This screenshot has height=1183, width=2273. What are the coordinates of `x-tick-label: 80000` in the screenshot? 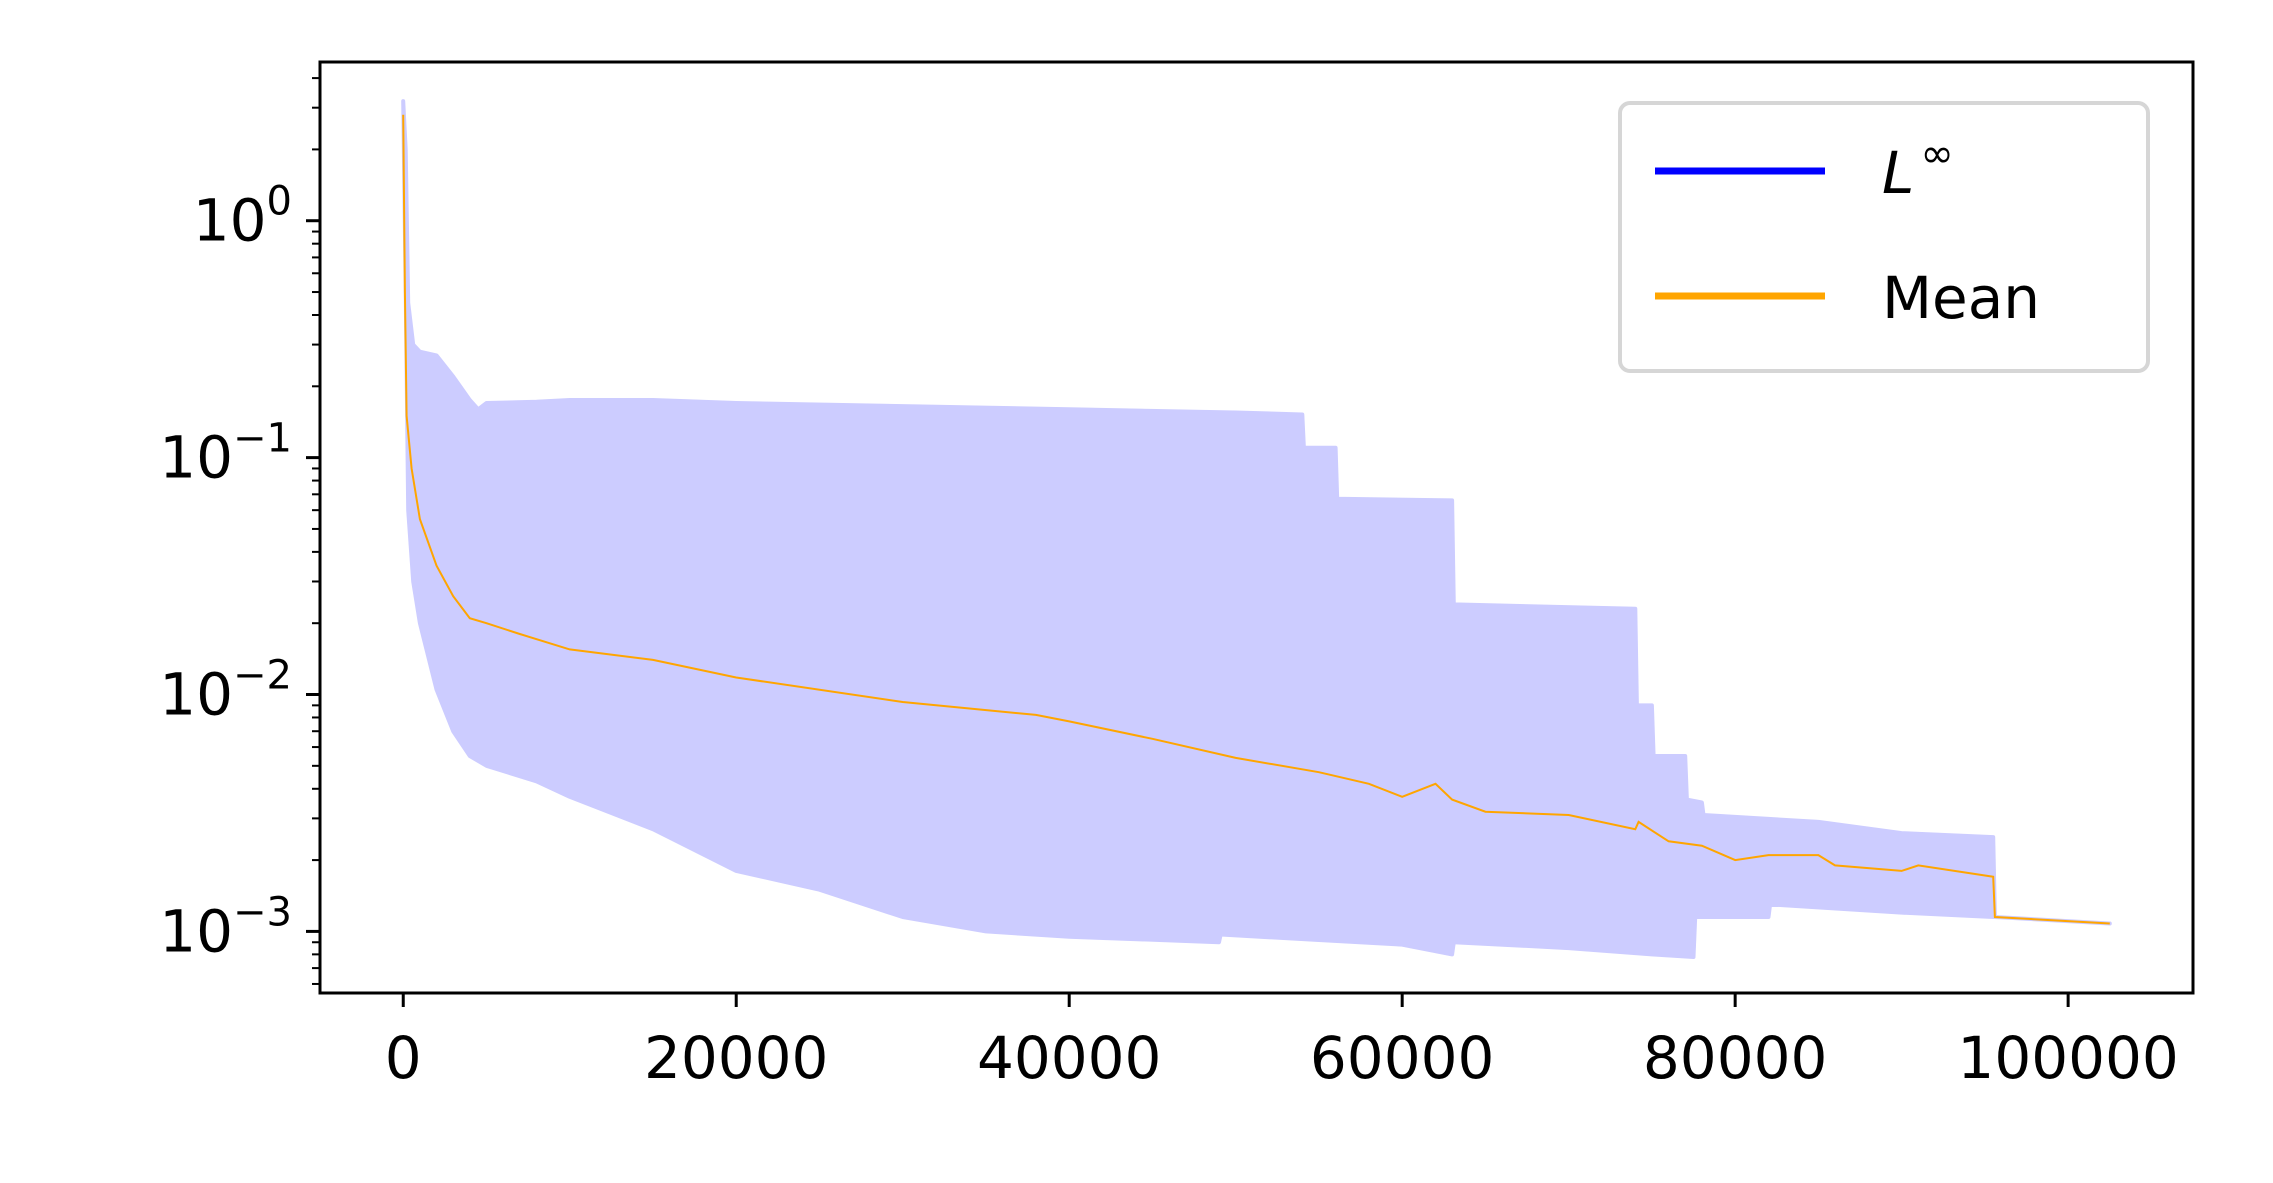 It's located at (1735, 1058).